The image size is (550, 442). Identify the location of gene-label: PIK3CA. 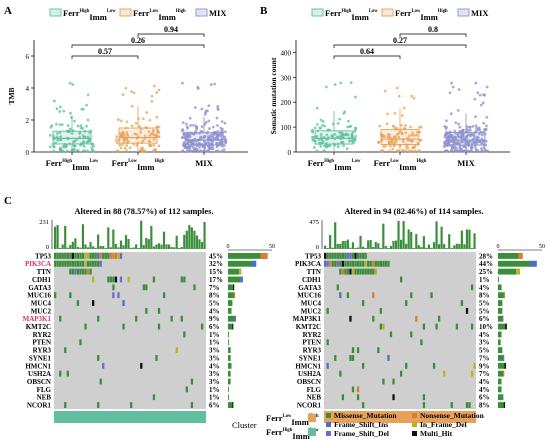
(38, 264).